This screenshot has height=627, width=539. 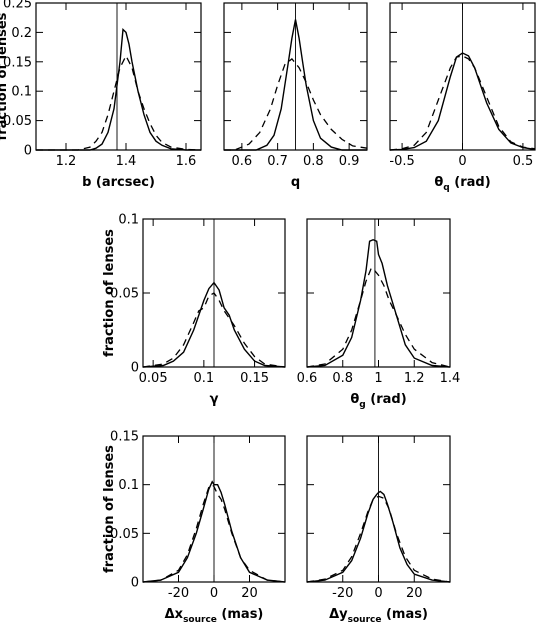 I want to click on x-tick-label: 0.1, so click(x=204, y=378).